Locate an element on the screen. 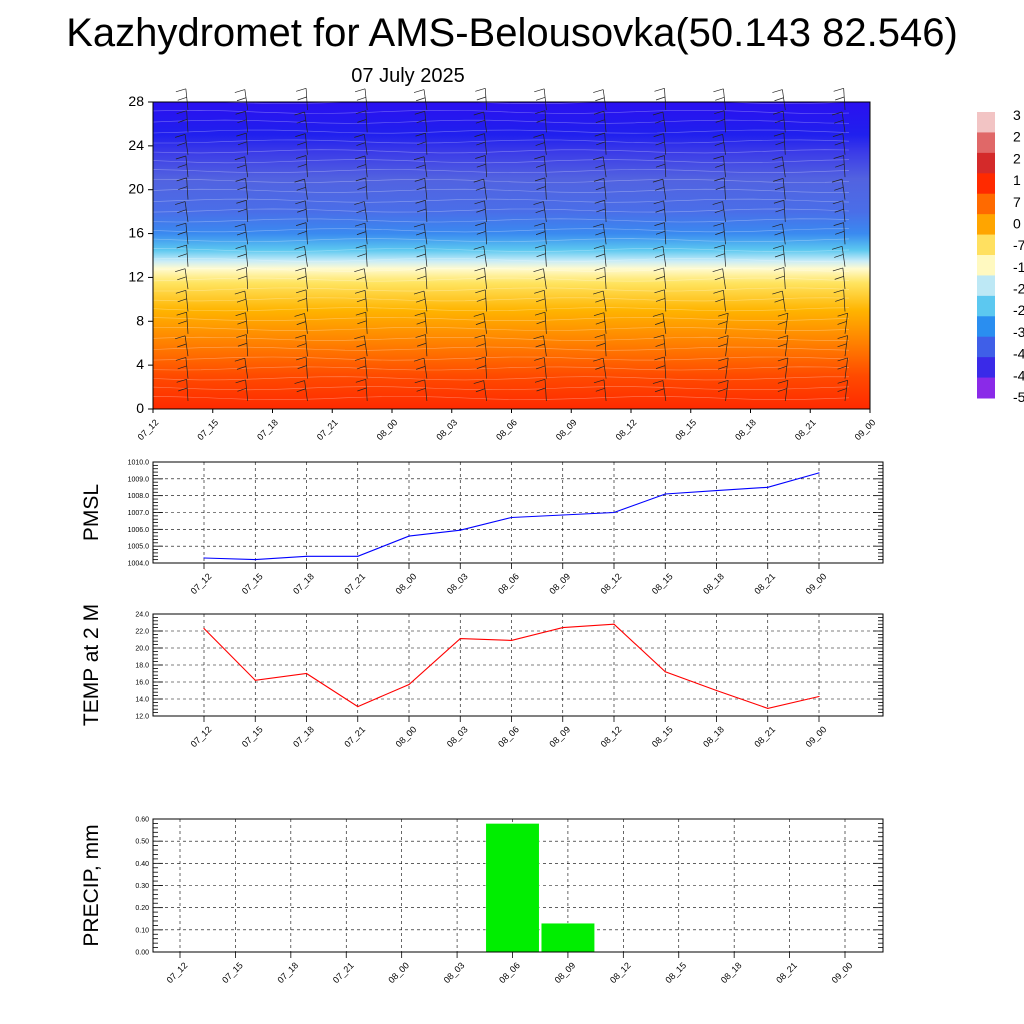 The image size is (1024, 1024). x-tick-label: 07_21 is located at coordinates (354, 583).